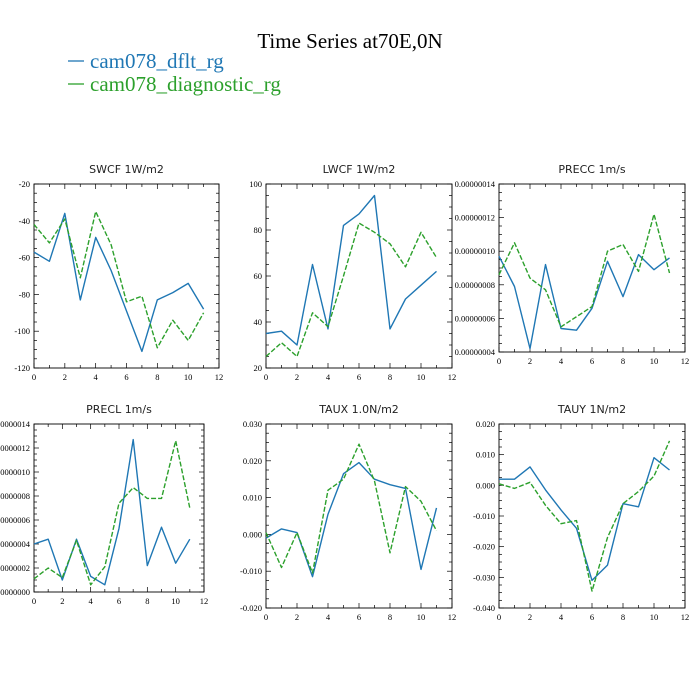 The image size is (700, 700). Describe the element at coordinates (475, 285) in the screenshot. I see `y-tick-label-precc: 0.00000008` at that location.